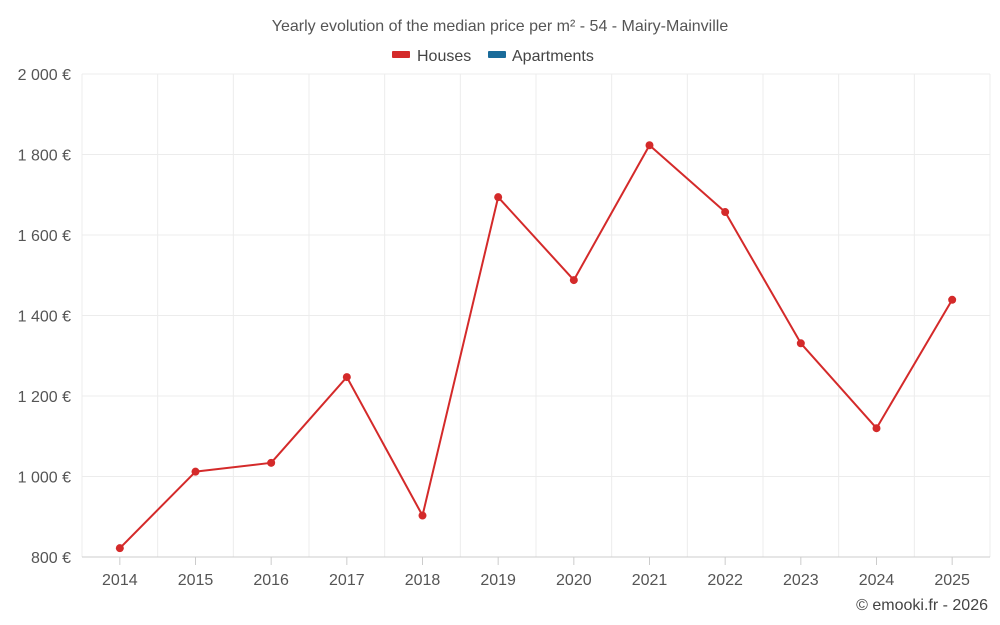  I want to click on x-tick-label: 2020, so click(574, 580).